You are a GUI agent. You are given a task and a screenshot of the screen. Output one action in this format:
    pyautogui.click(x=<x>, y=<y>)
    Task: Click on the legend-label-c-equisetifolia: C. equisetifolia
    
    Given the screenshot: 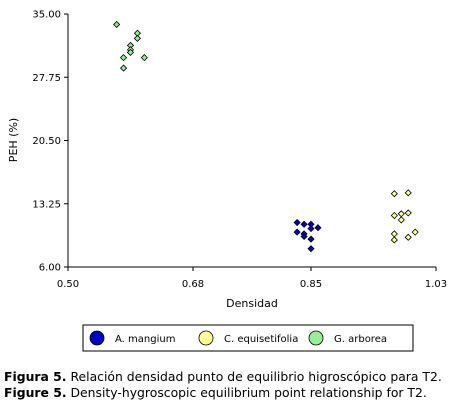 What is the action you would take?
    pyautogui.click(x=261, y=339)
    